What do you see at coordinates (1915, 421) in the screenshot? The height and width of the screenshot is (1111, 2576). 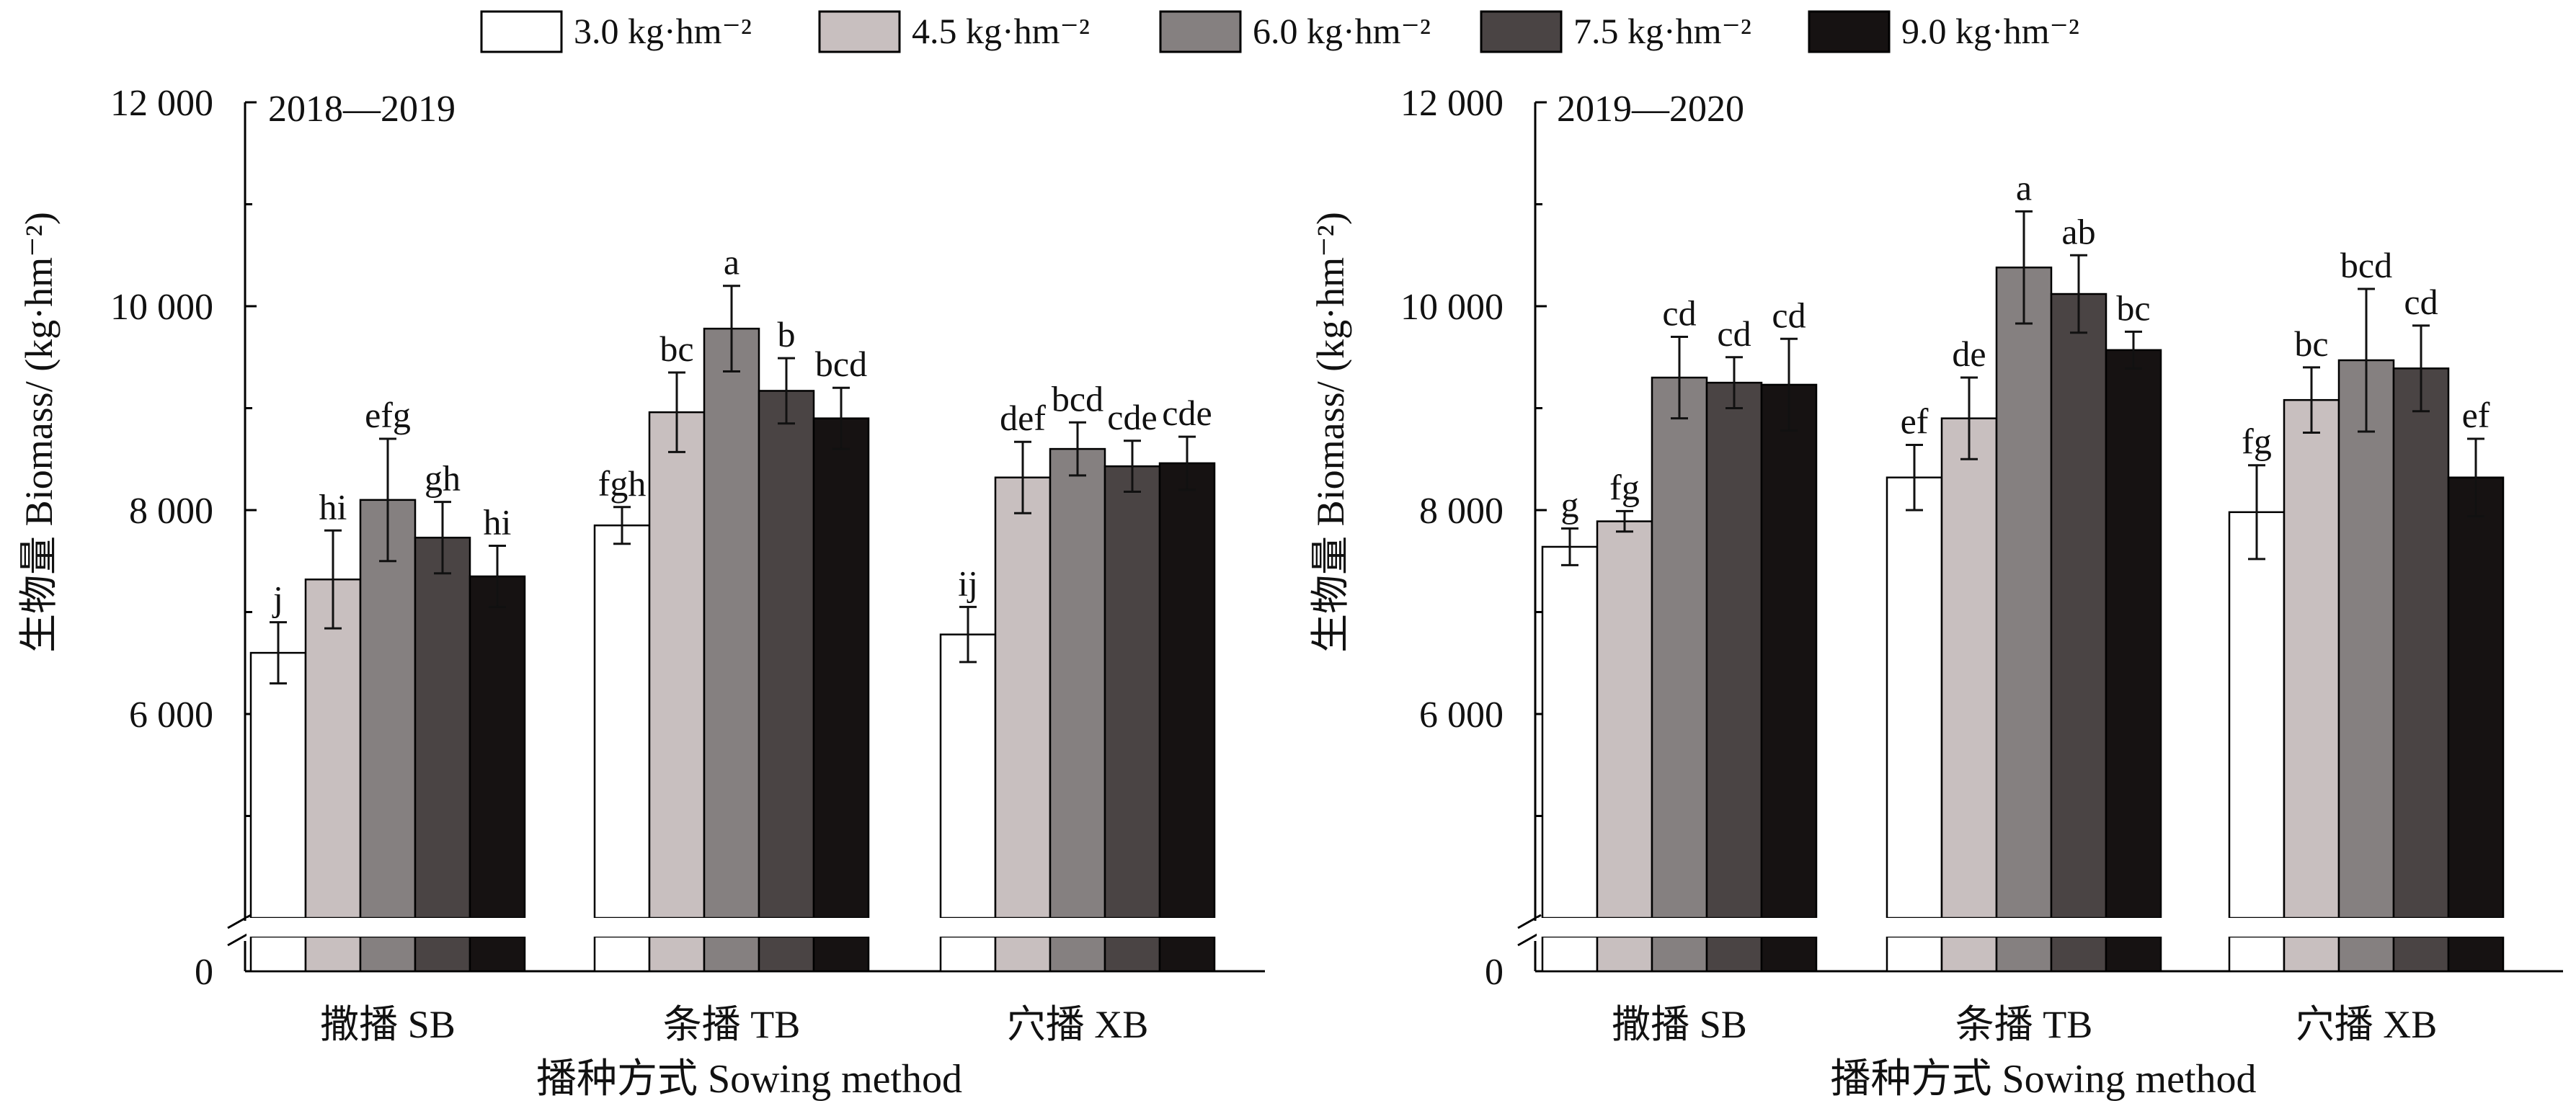 I see `significance-label: ef` at bounding box center [1915, 421].